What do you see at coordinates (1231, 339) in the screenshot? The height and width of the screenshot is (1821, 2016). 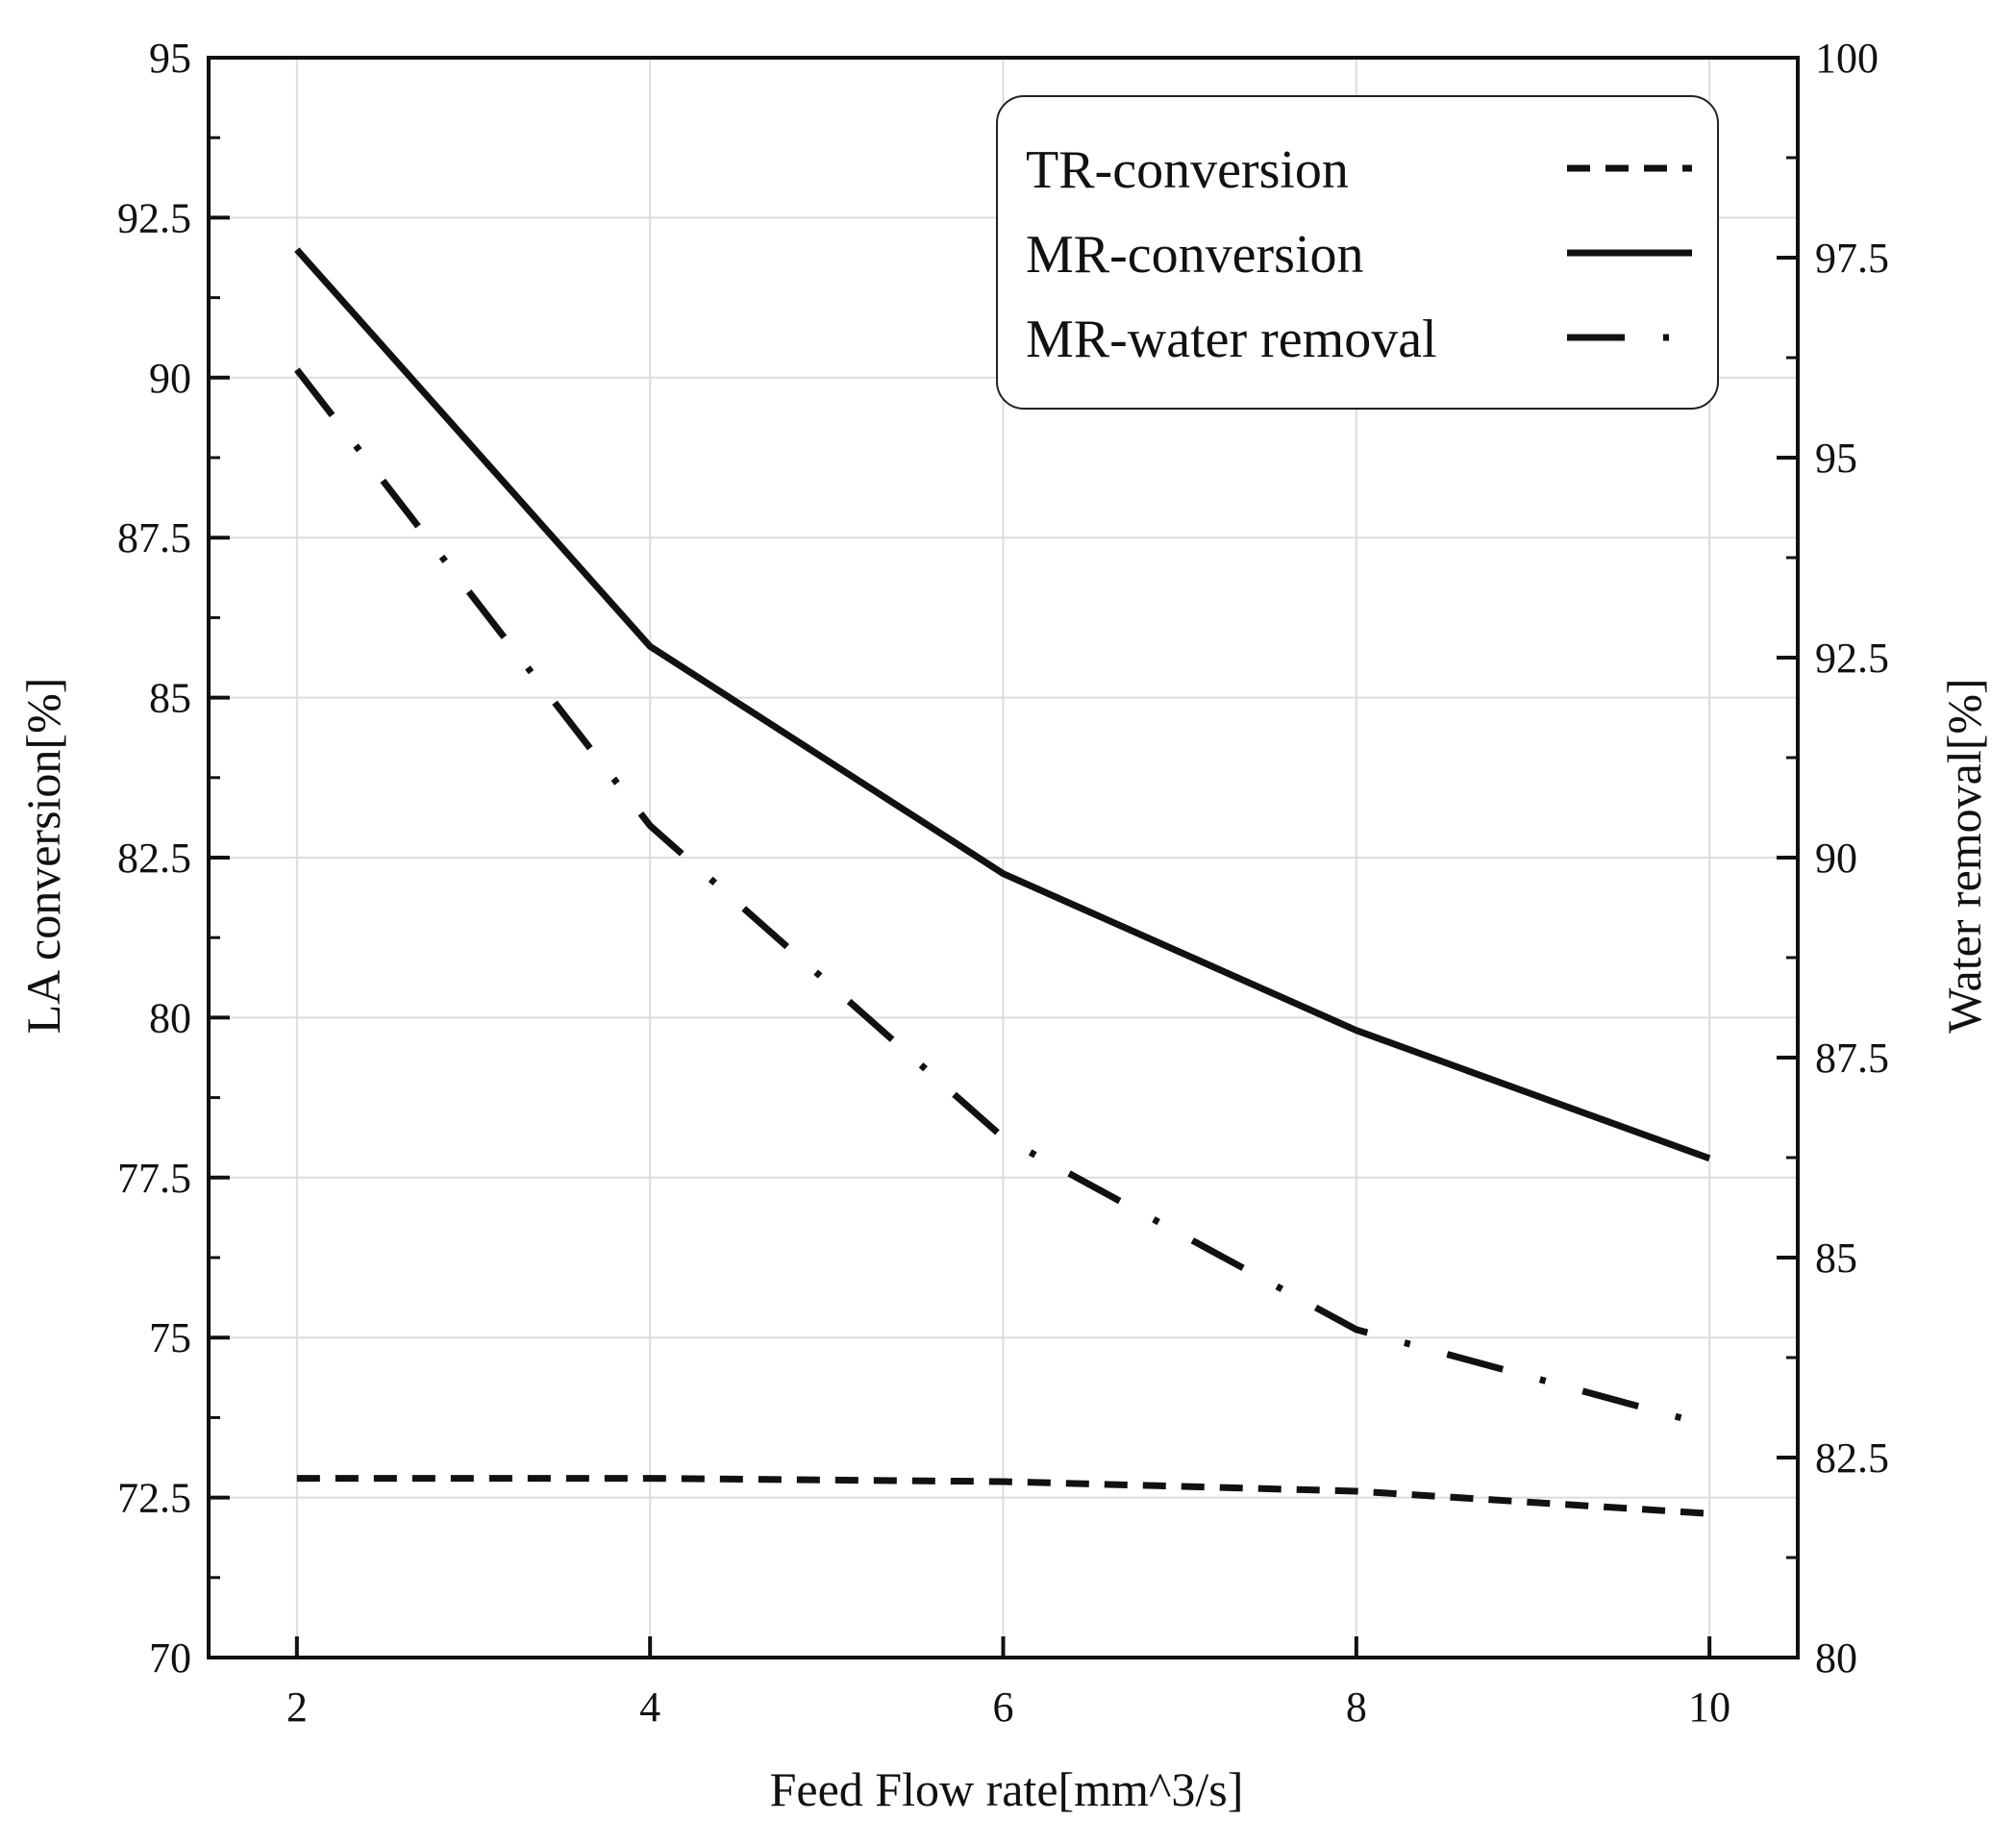 I see `legend-label: MR-water removal` at bounding box center [1231, 339].